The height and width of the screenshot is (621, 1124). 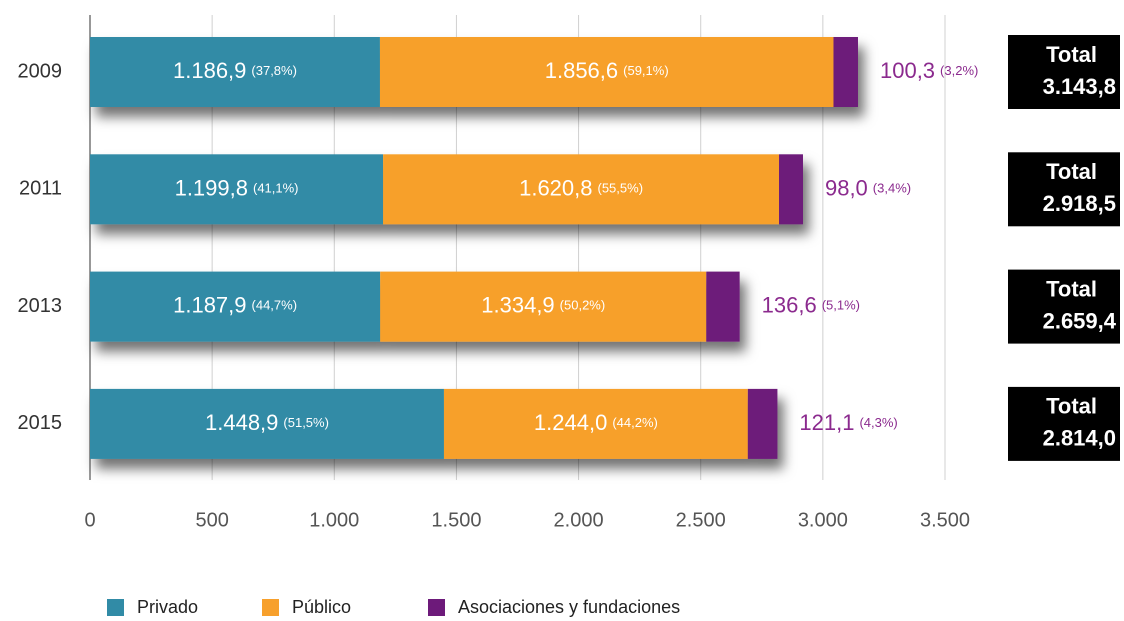 I want to click on value-number: 1.199,8, so click(x=211, y=187).